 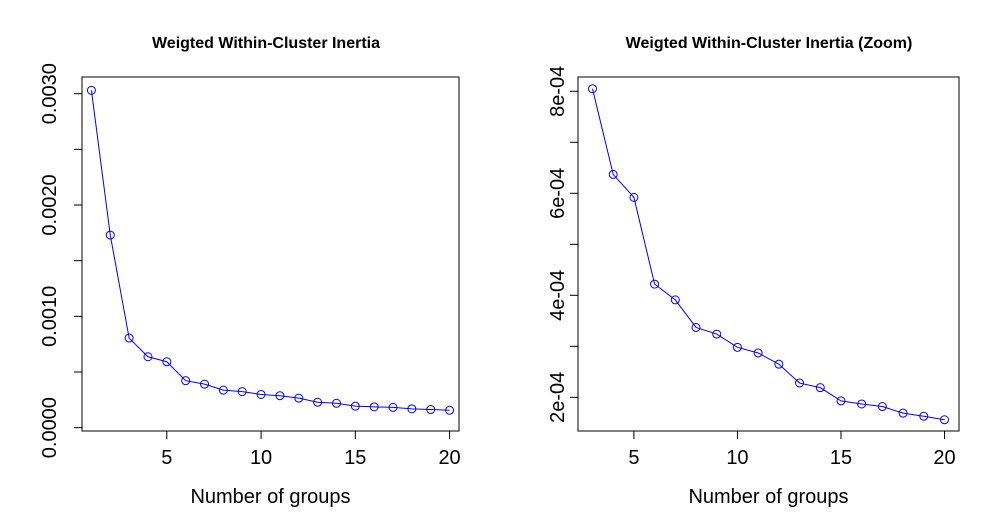 I want to click on chart-2-x-tick-label: 15, so click(x=841, y=458).